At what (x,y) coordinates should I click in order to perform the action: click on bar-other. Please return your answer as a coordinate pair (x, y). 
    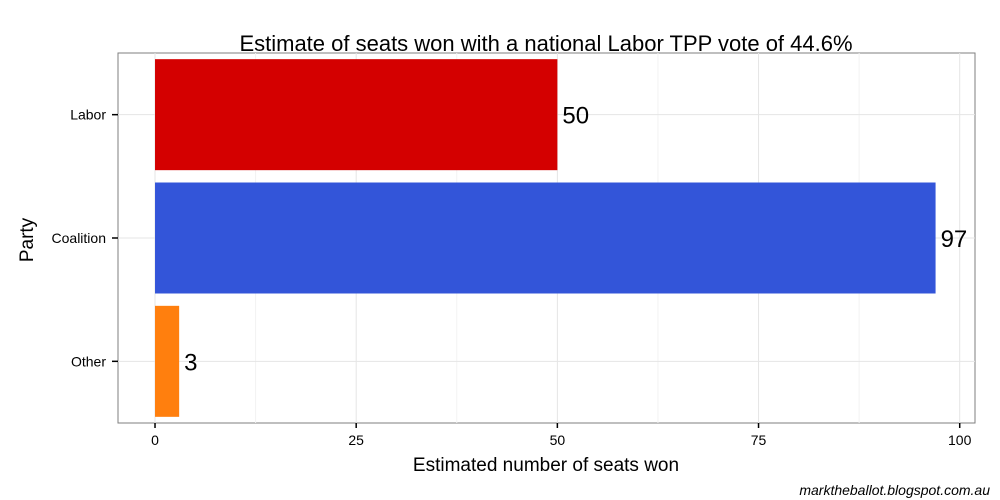
    Looking at the image, I should click on (167, 361).